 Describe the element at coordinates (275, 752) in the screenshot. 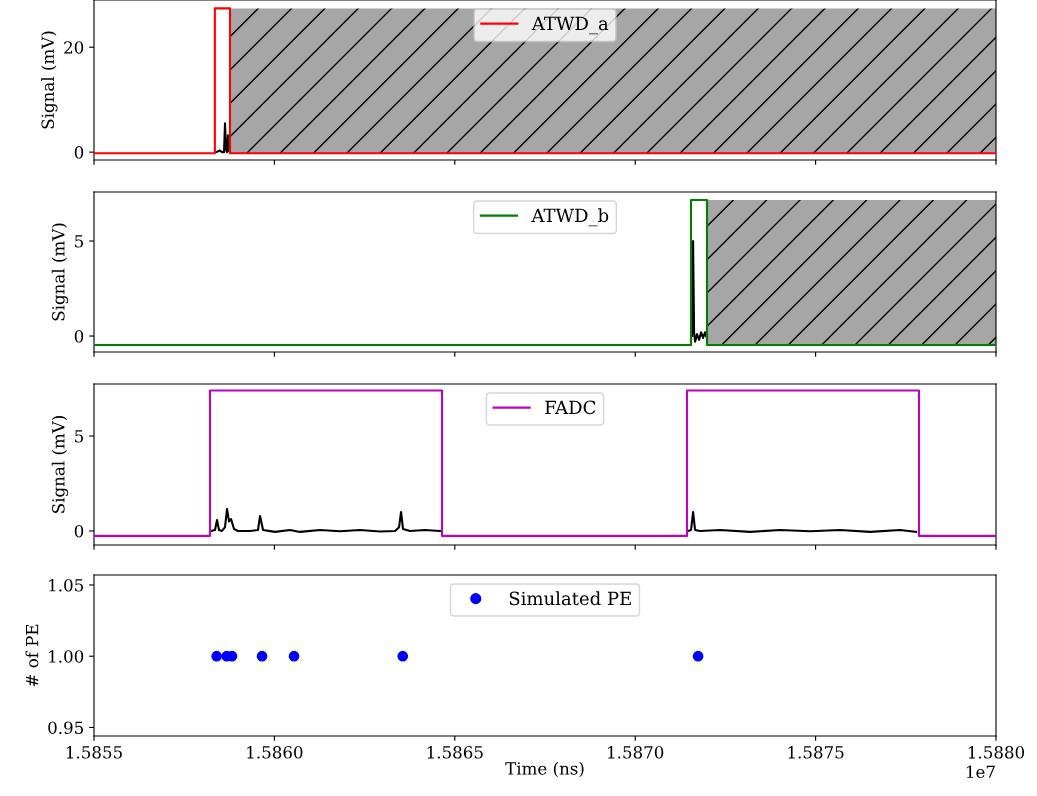

I see `x-tick-label: 1.5860` at that location.